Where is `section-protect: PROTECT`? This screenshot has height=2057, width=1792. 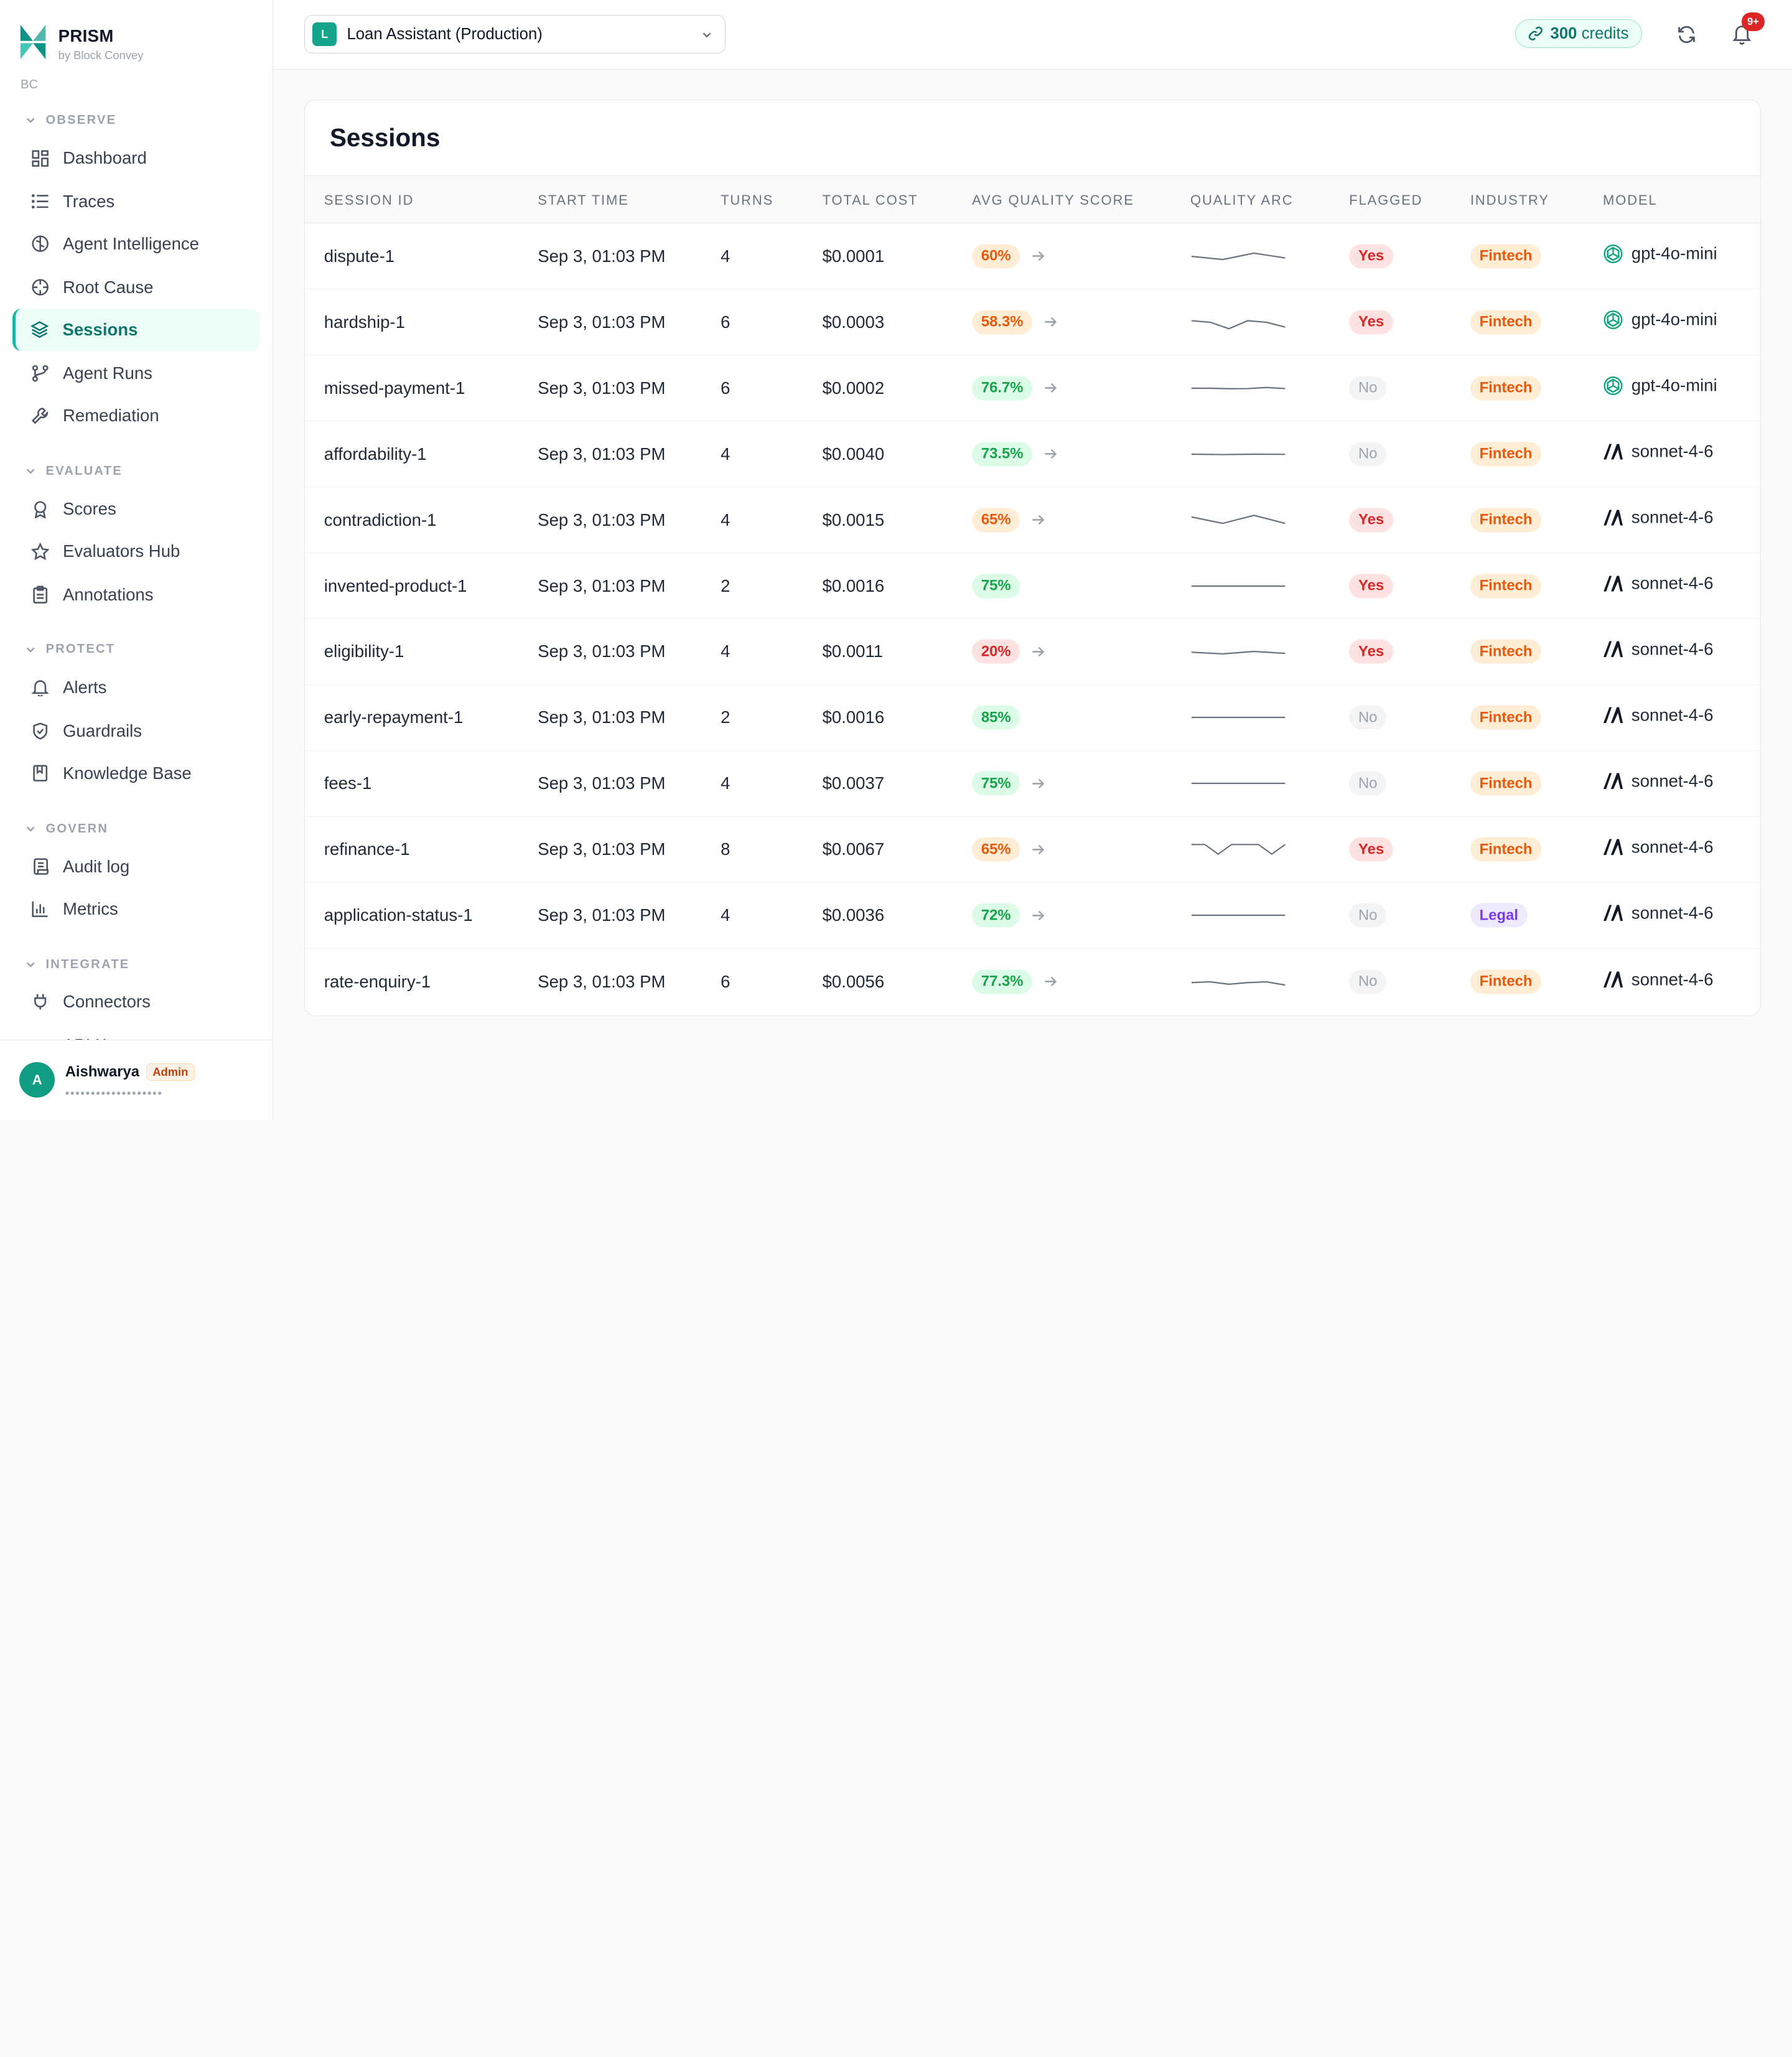
section-protect: PROTECT is located at coordinates (70, 649).